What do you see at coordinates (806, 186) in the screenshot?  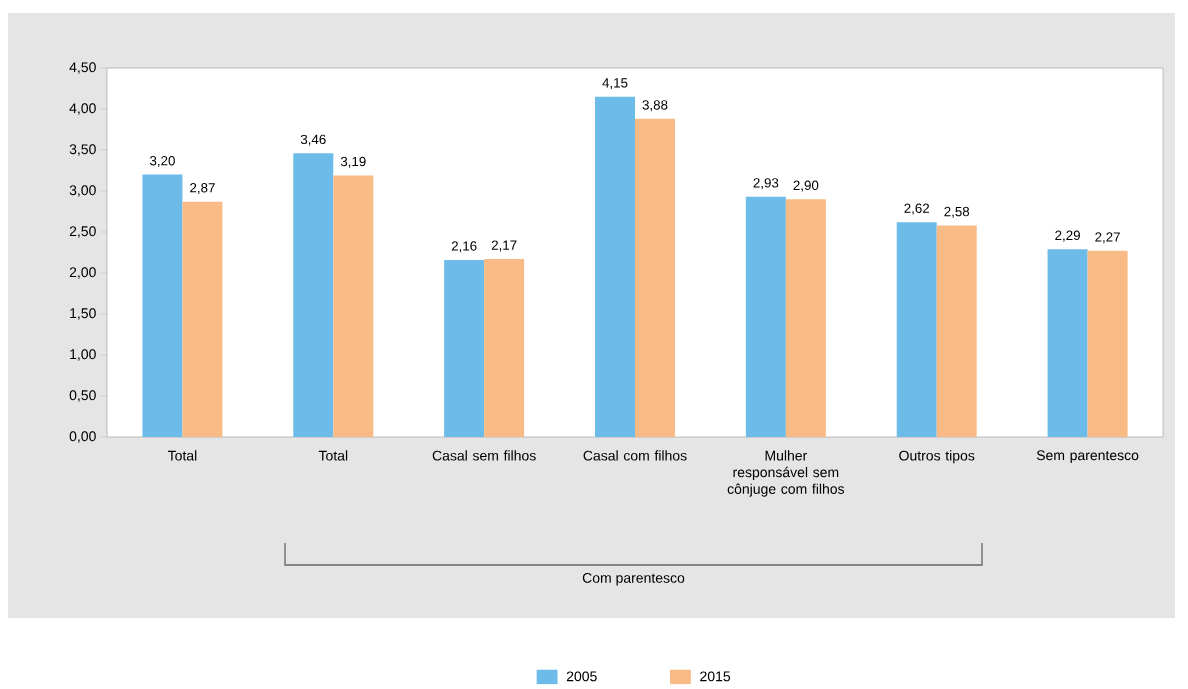 I see `data-label: 2,90` at bounding box center [806, 186].